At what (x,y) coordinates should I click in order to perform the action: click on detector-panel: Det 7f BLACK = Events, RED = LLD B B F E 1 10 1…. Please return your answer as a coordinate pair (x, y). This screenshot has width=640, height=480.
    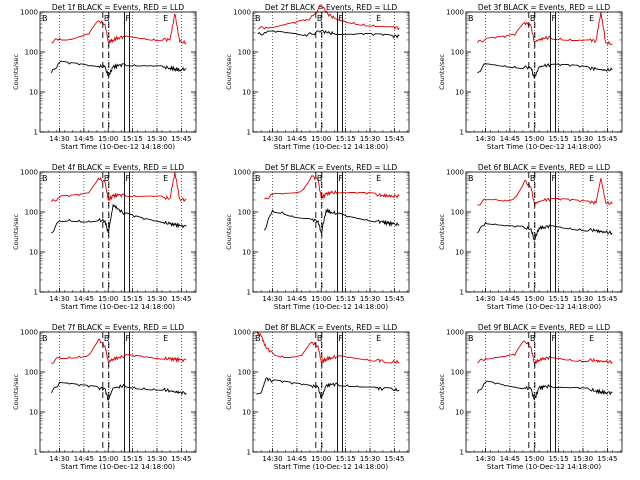
    Looking at the image, I should click on (104, 397).